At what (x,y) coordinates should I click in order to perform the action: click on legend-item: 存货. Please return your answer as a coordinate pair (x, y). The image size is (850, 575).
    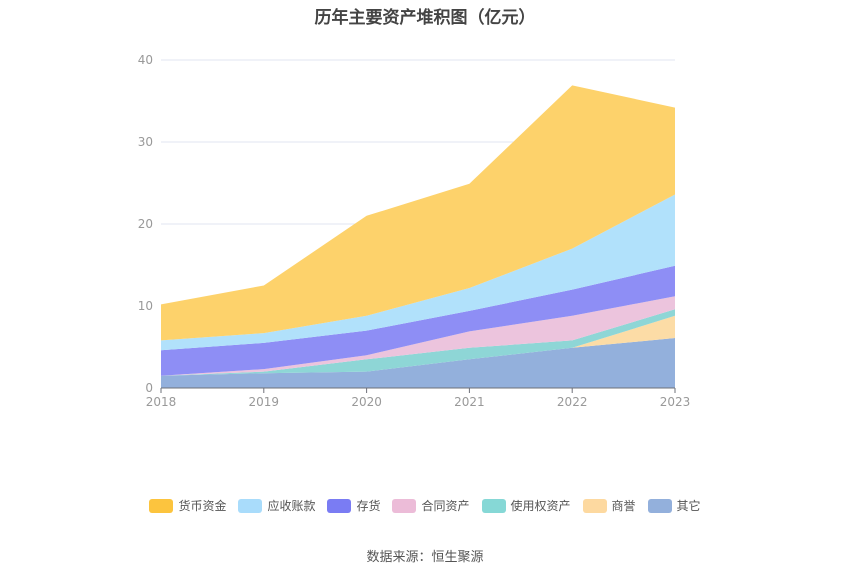
    Looking at the image, I should click on (353, 505).